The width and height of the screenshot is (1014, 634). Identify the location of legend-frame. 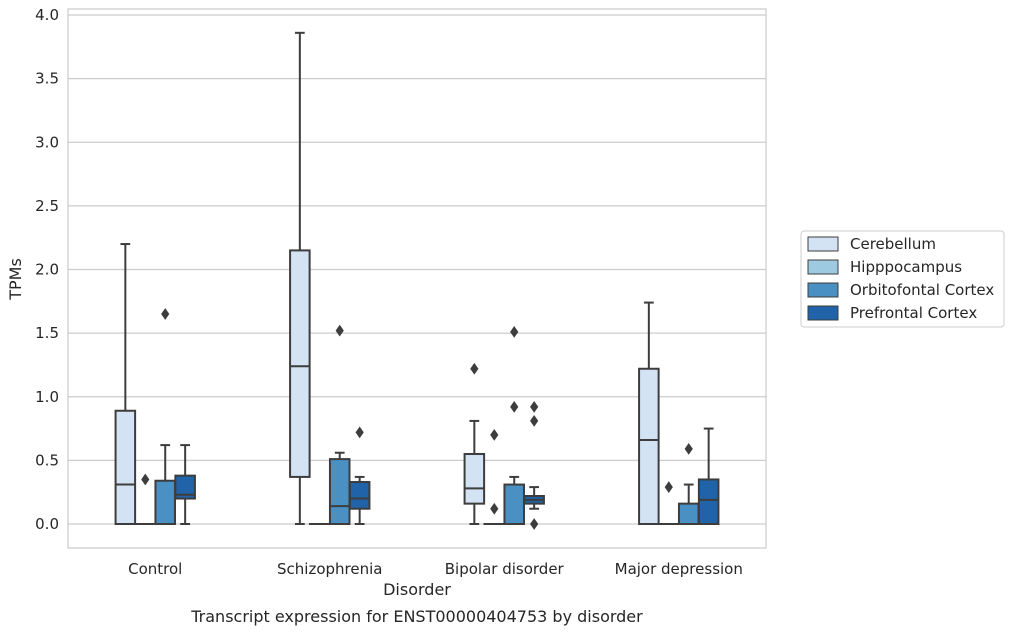
(902, 279).